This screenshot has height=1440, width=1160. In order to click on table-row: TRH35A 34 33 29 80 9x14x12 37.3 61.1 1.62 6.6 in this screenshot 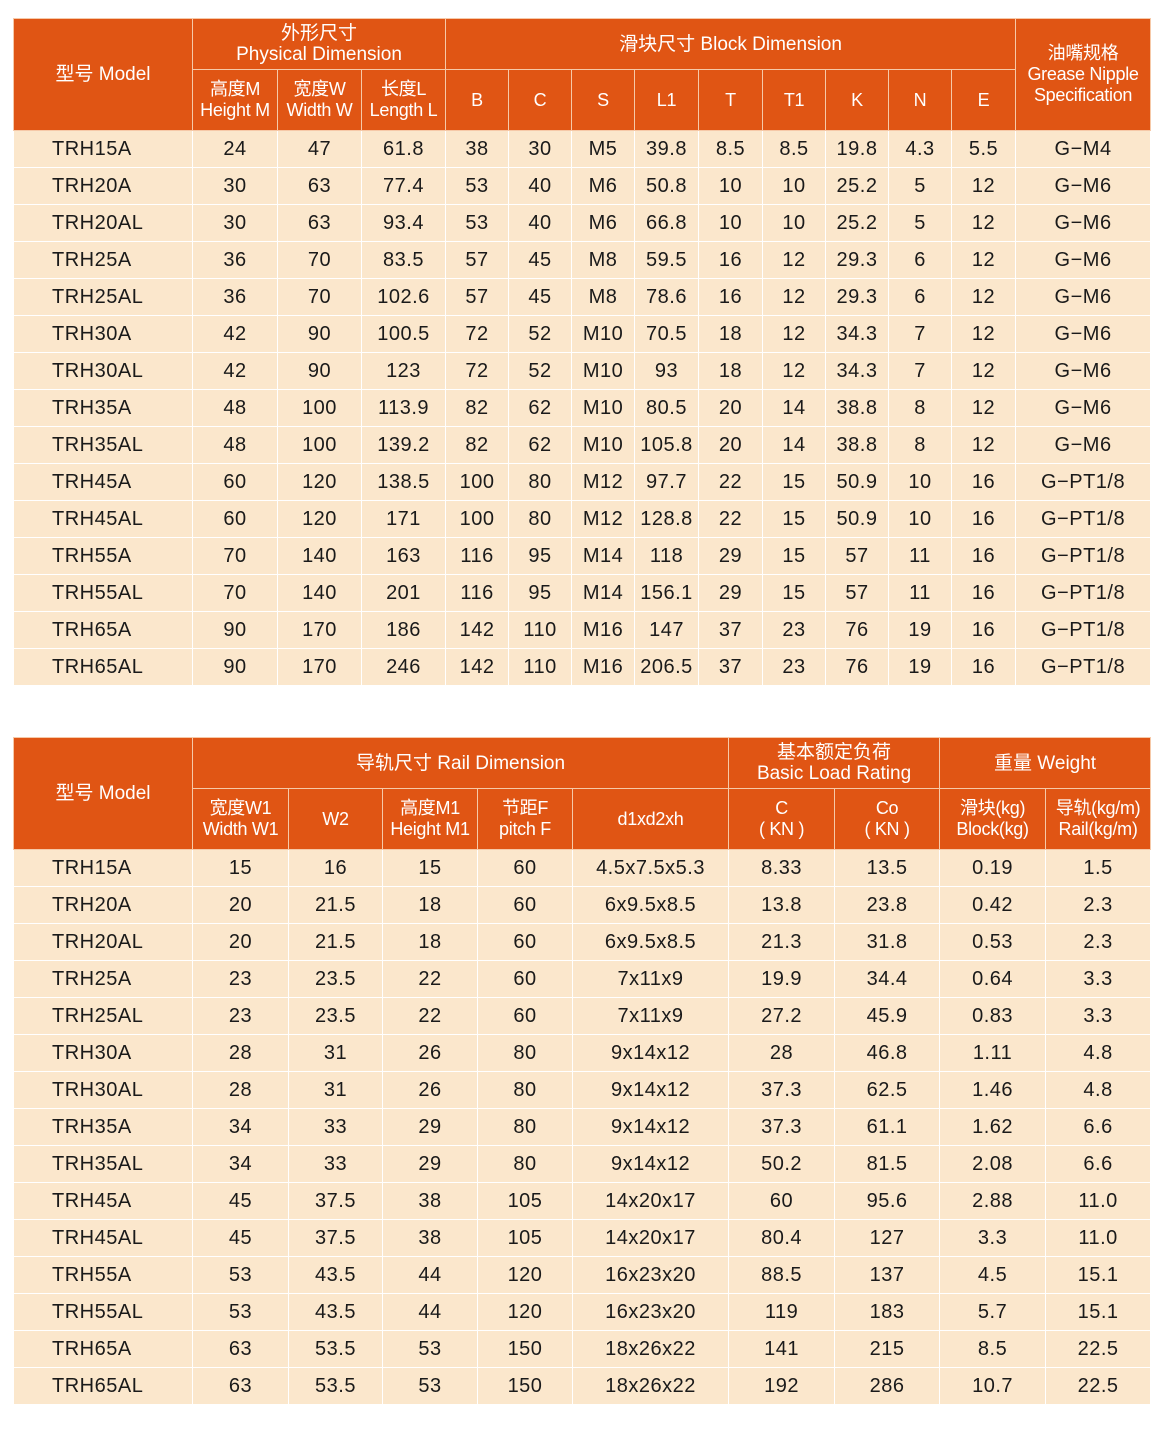, I will do `click(582, 1127)`.